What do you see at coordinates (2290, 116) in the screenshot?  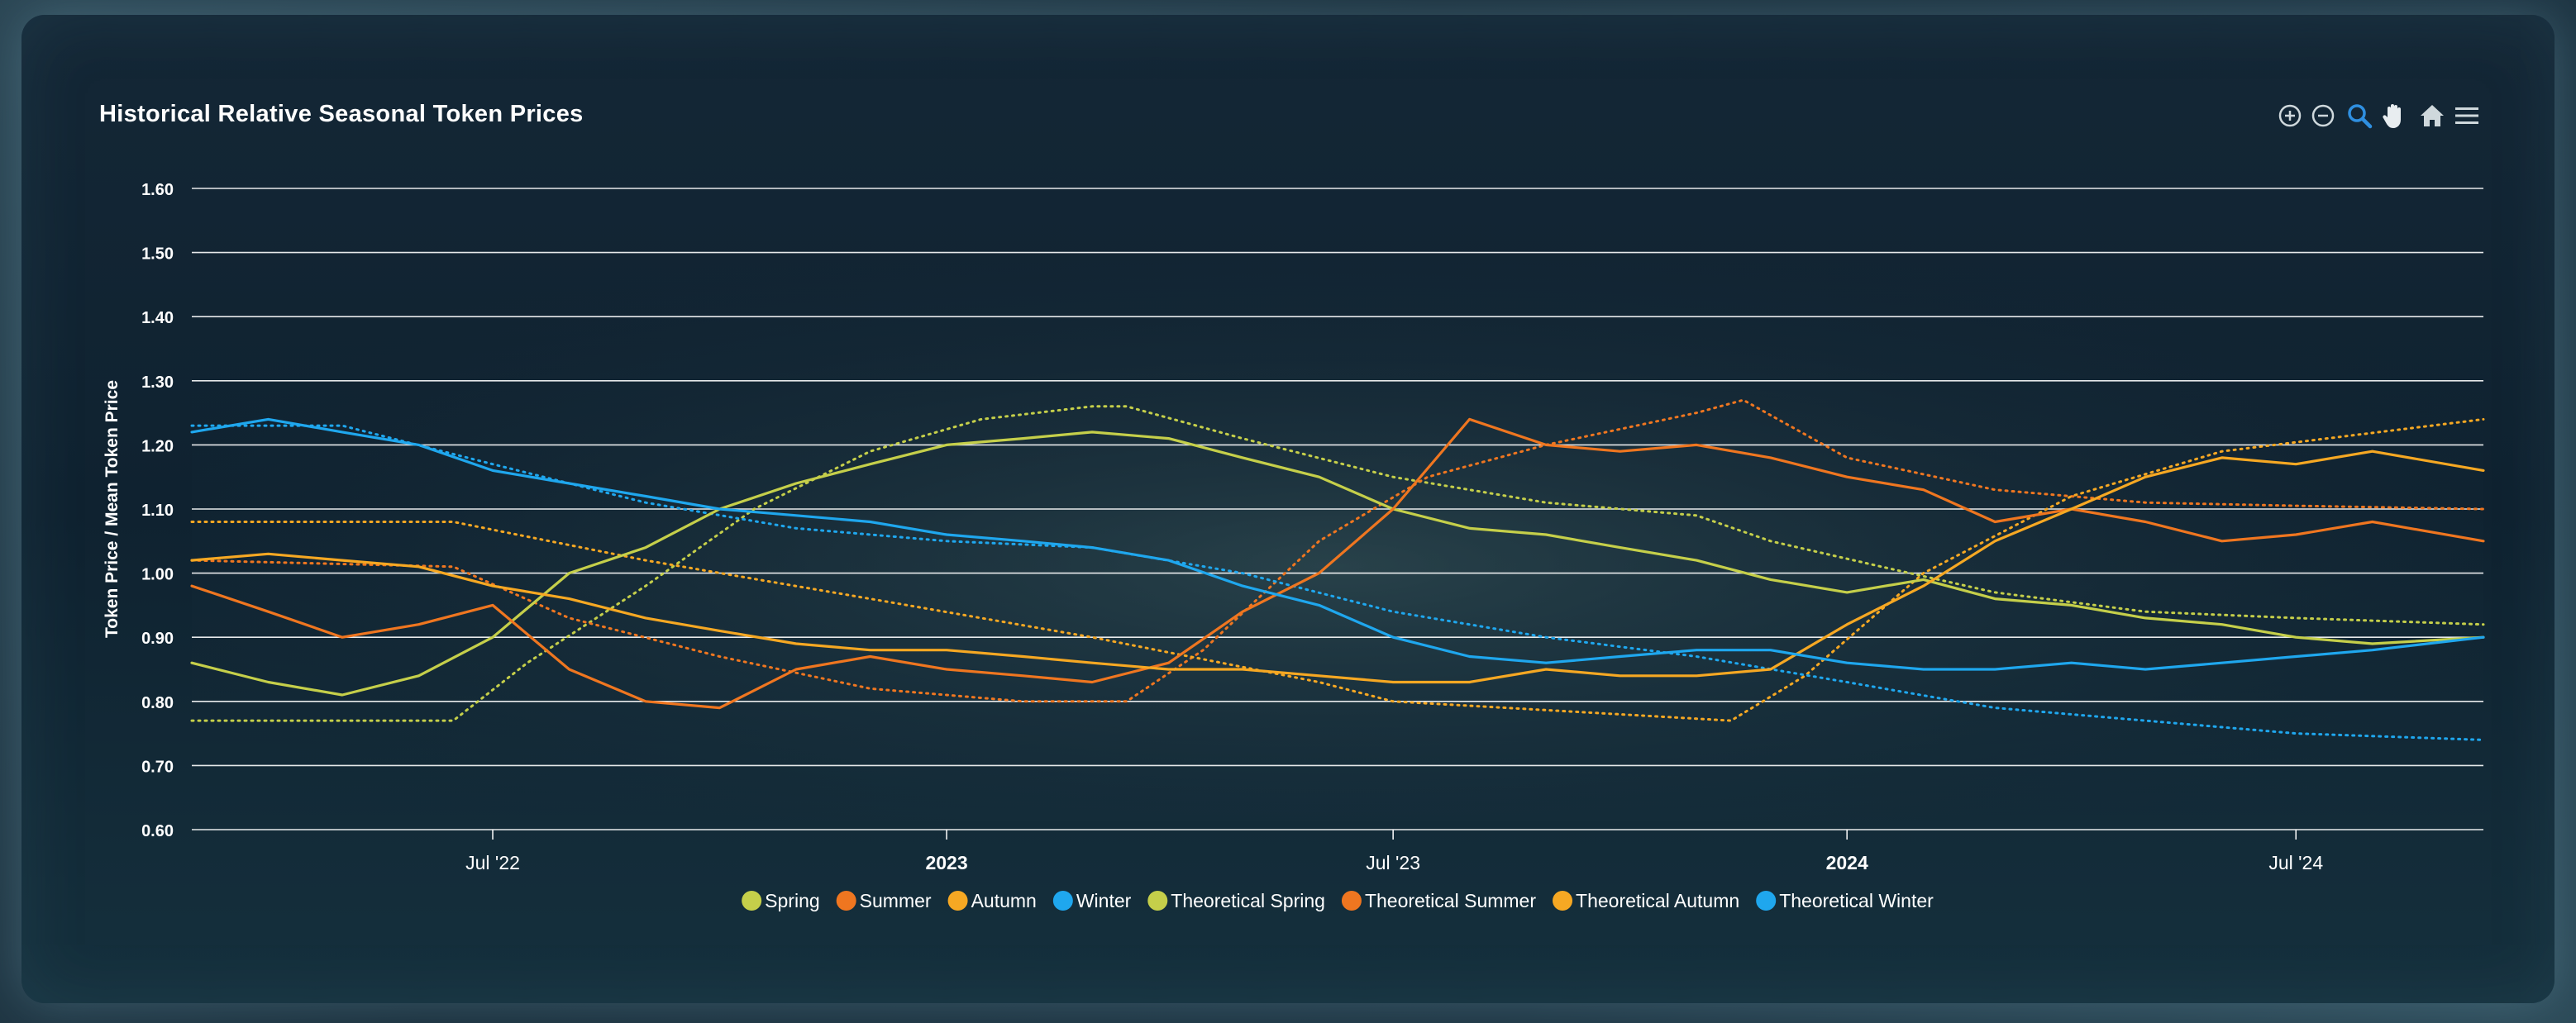 I see `zoom-in-icon` at bounding box center [2290, 116].